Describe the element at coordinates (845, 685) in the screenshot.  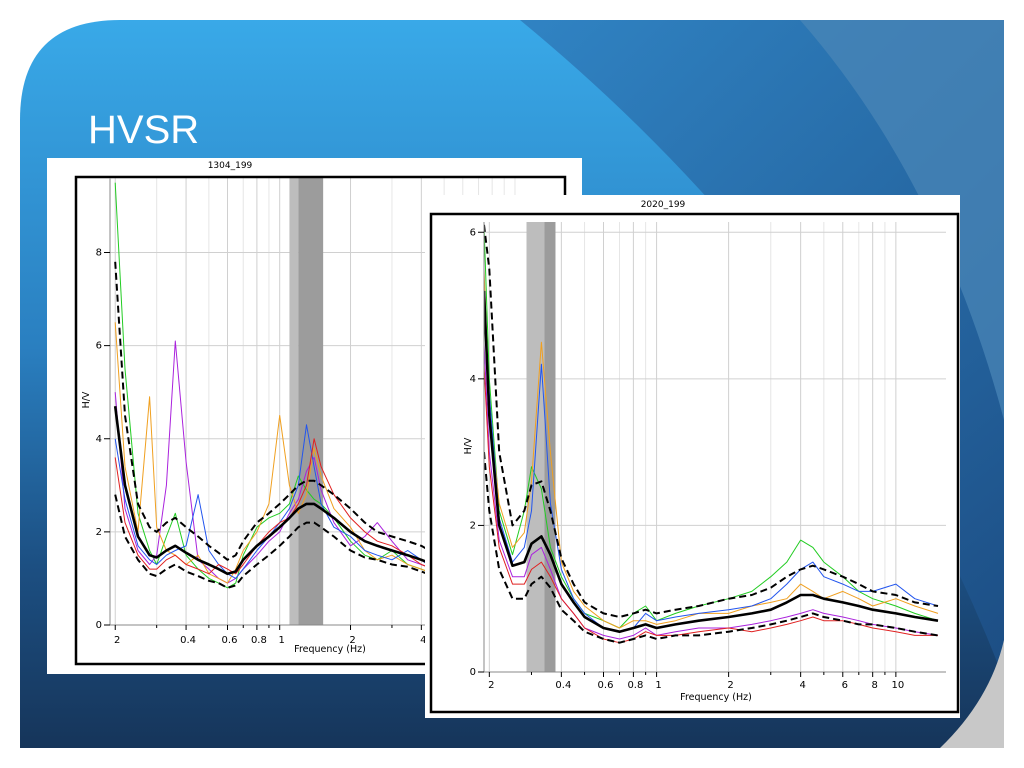
I see `x-tick-label: 6` at that location.